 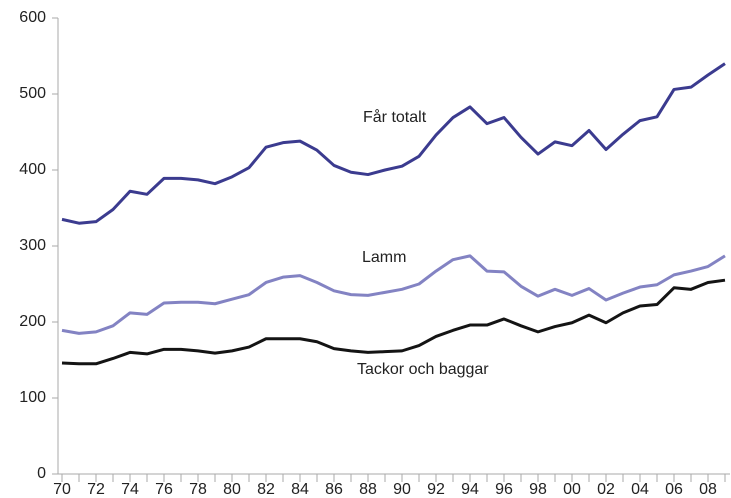 What do you see at coordinates (334, 489) in the screenshot?
I see `x-tick-label: 86` at bounding box center [334, 489].